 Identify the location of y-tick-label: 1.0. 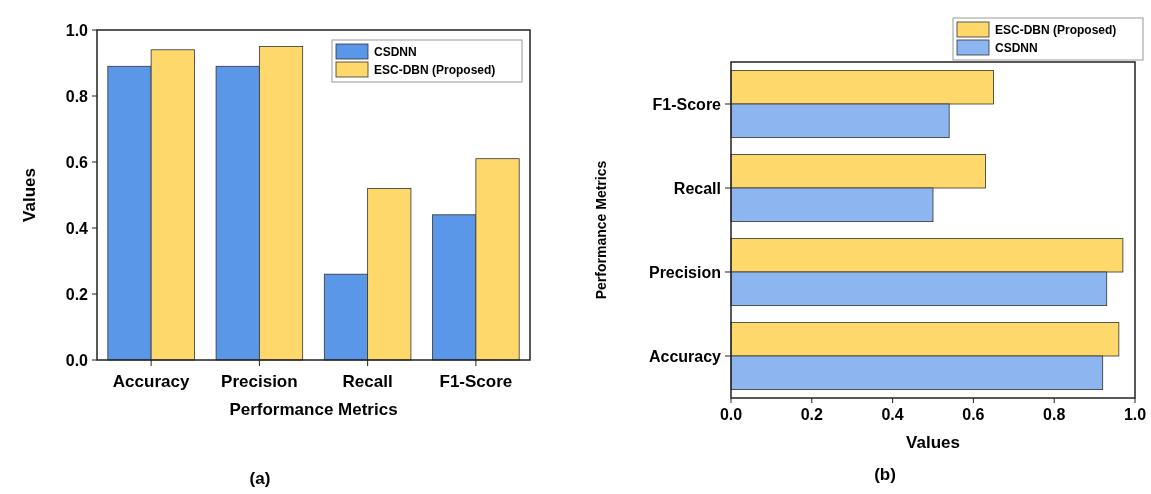
(77, 30).